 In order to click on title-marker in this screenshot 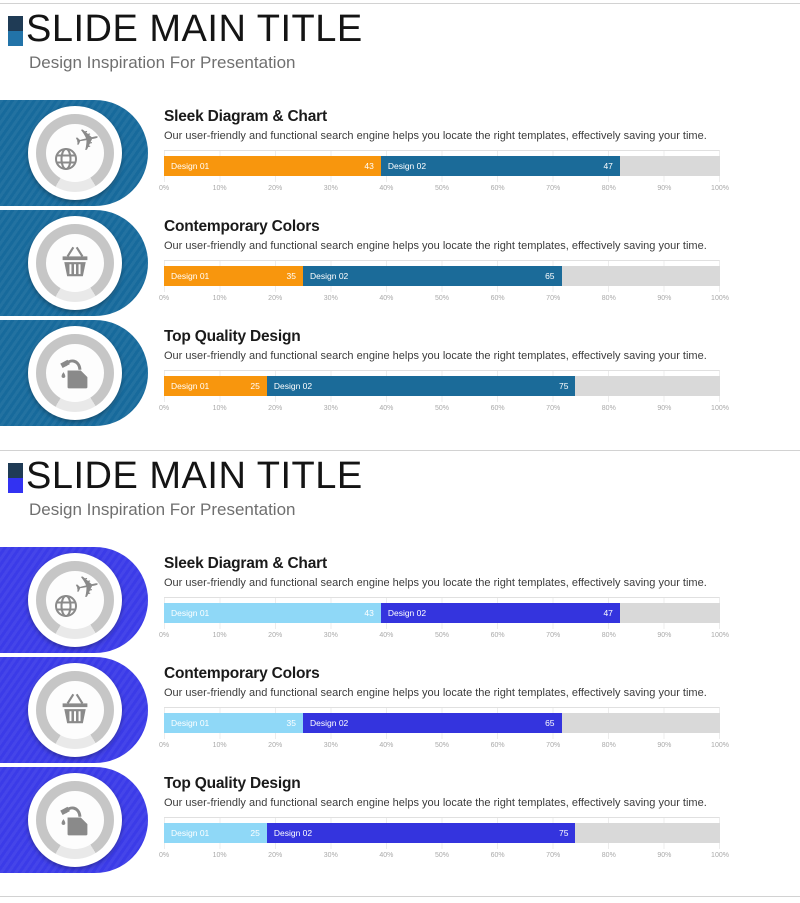, I will do `click(15, 31)`.